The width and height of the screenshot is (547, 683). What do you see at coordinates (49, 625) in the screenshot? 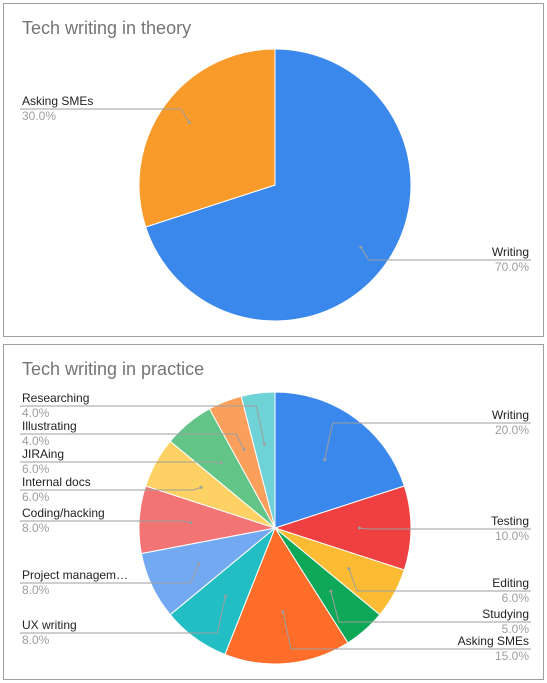
I see `slice-label: UX writing` at bounding box center [49, 625].